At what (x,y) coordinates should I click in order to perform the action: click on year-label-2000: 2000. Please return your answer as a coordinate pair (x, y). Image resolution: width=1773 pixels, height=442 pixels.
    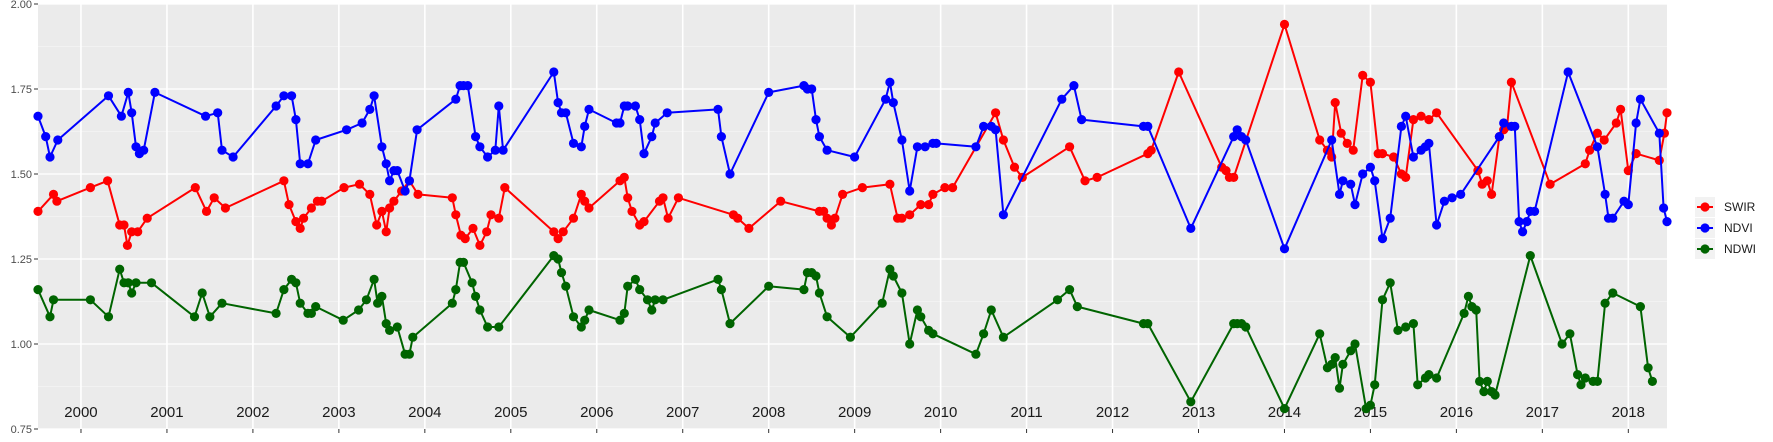
    Looking at the image, I should click on (80, 412).